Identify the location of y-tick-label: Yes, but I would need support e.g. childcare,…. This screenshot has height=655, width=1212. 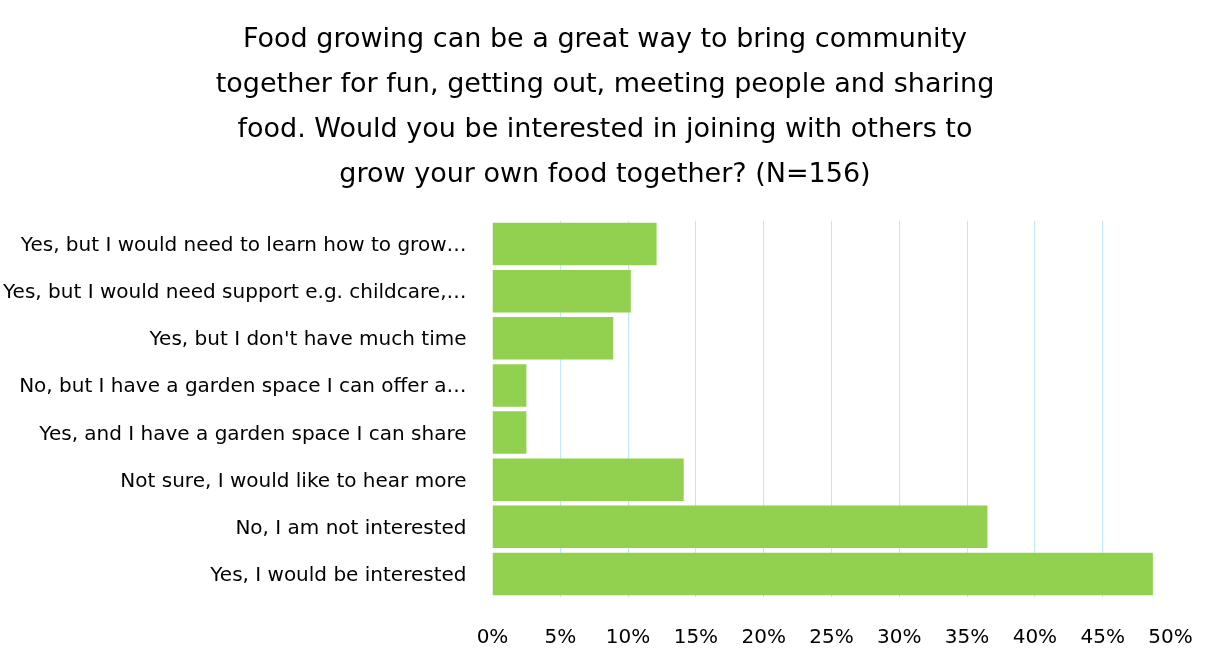
(234, 291).